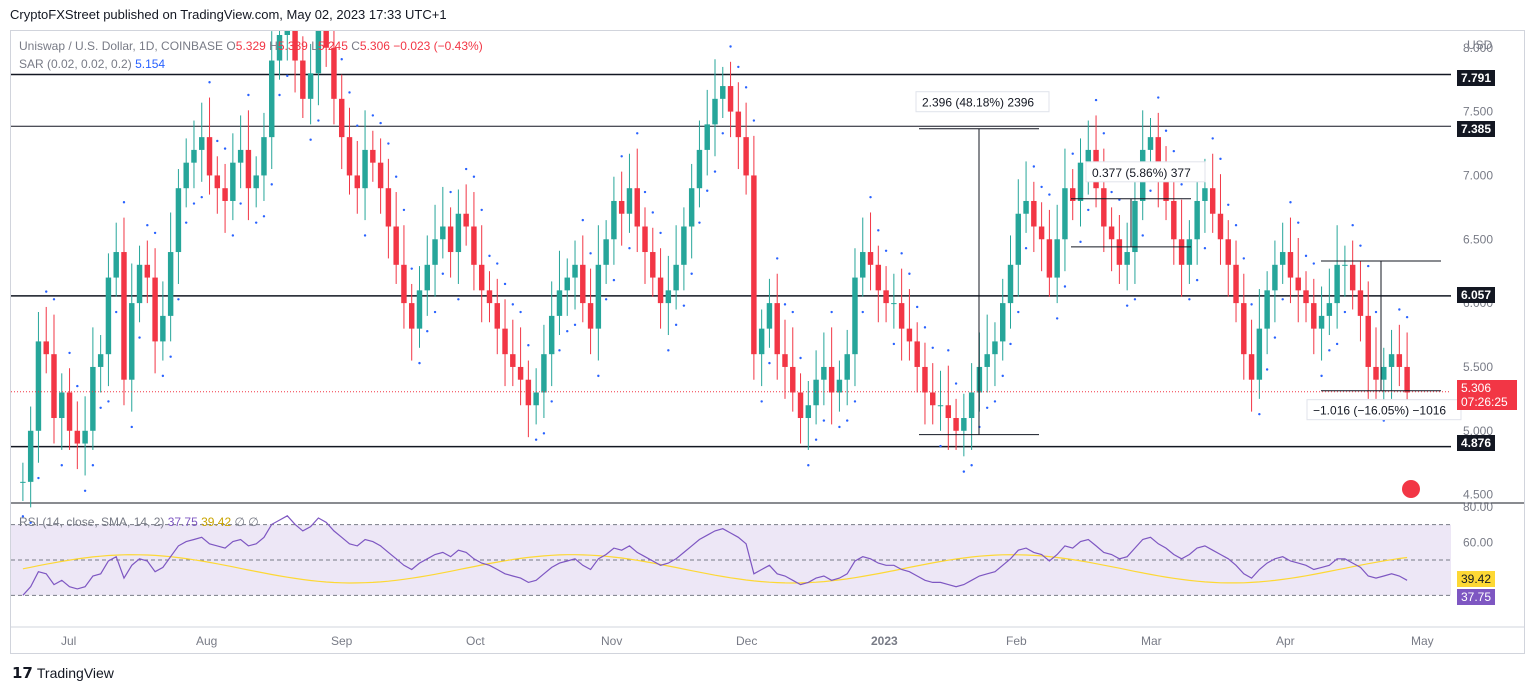 This screenshot has height=691, width=1536. What do you see at coordinates (92, 522) in the screenshot?
I see `rsi-label: RSI (14, close, SMA, 14, 2)` at bounding box center [92, 522].